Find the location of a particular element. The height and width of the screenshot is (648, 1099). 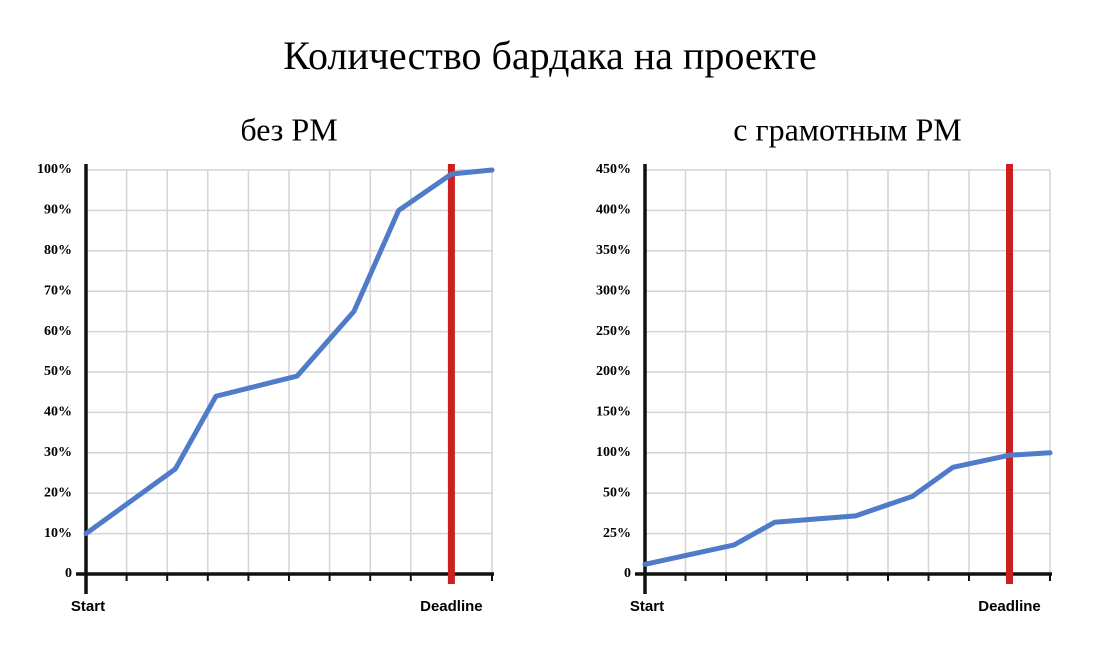

y-tick-label: 200% is located at coordinates (613, 371).